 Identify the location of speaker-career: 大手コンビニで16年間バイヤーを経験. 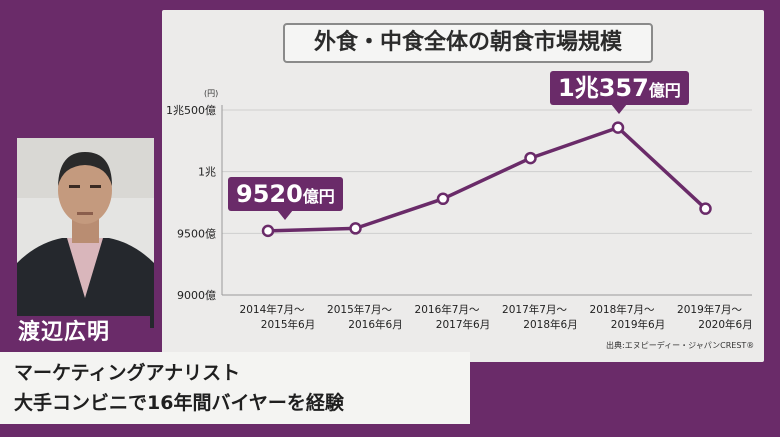
(179, 403).